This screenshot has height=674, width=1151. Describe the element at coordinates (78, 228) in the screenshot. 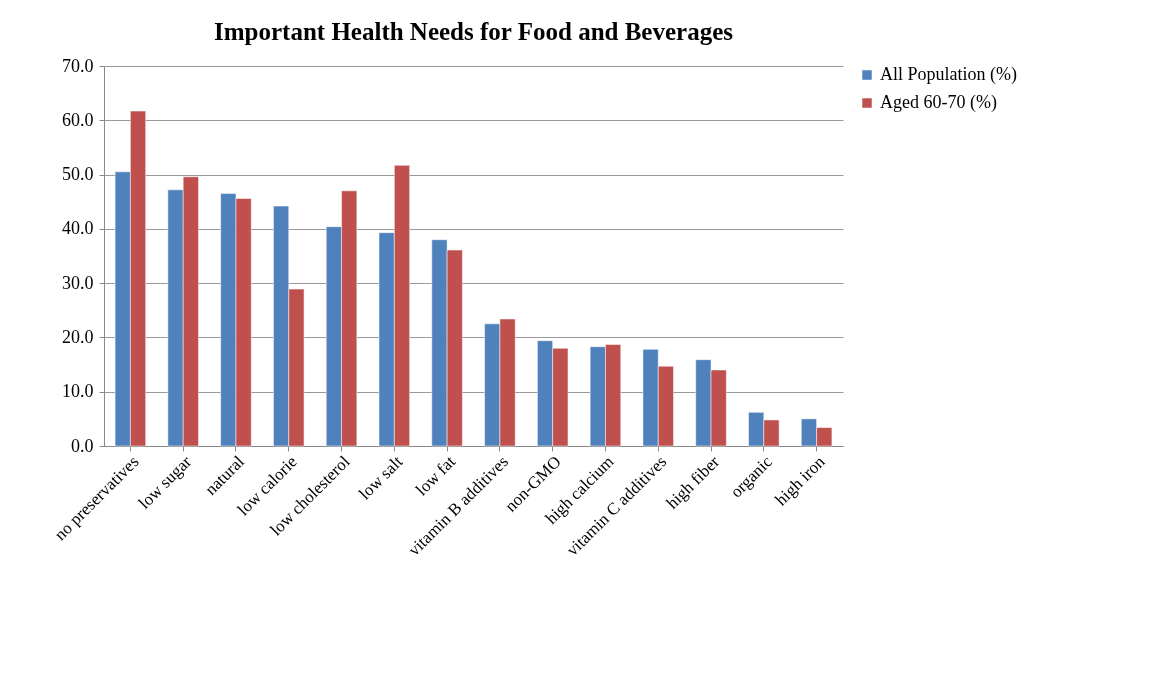

I see `y-tick-label: 40.0` at that location.